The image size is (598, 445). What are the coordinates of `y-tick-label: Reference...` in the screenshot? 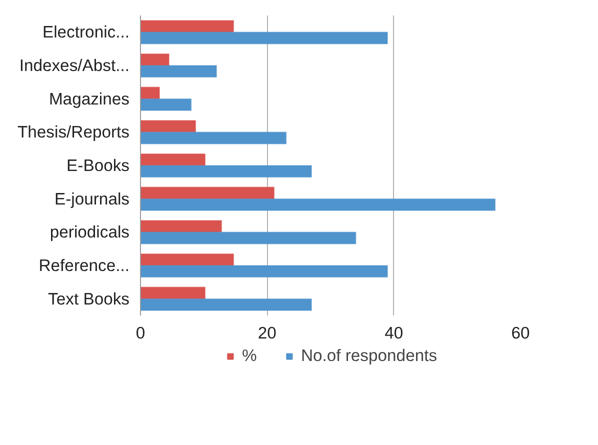 It's located at (84, 265).